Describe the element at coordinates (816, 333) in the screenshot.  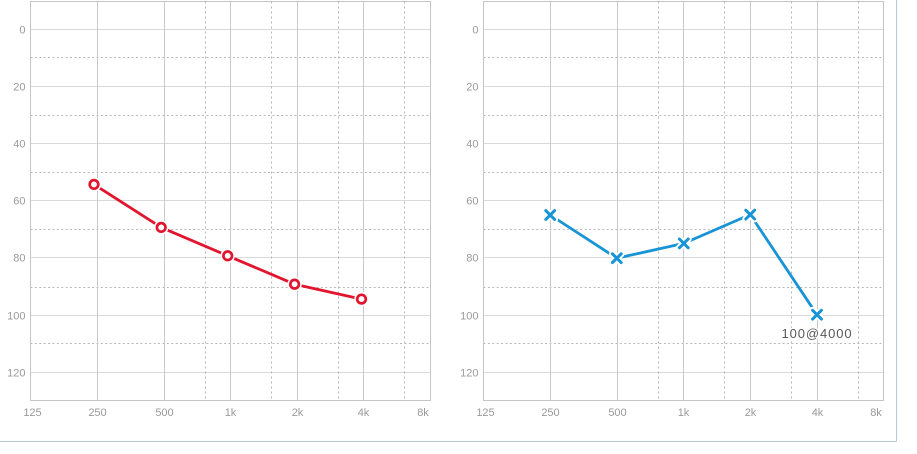
I see `svg-text: 100@4000` at that location.